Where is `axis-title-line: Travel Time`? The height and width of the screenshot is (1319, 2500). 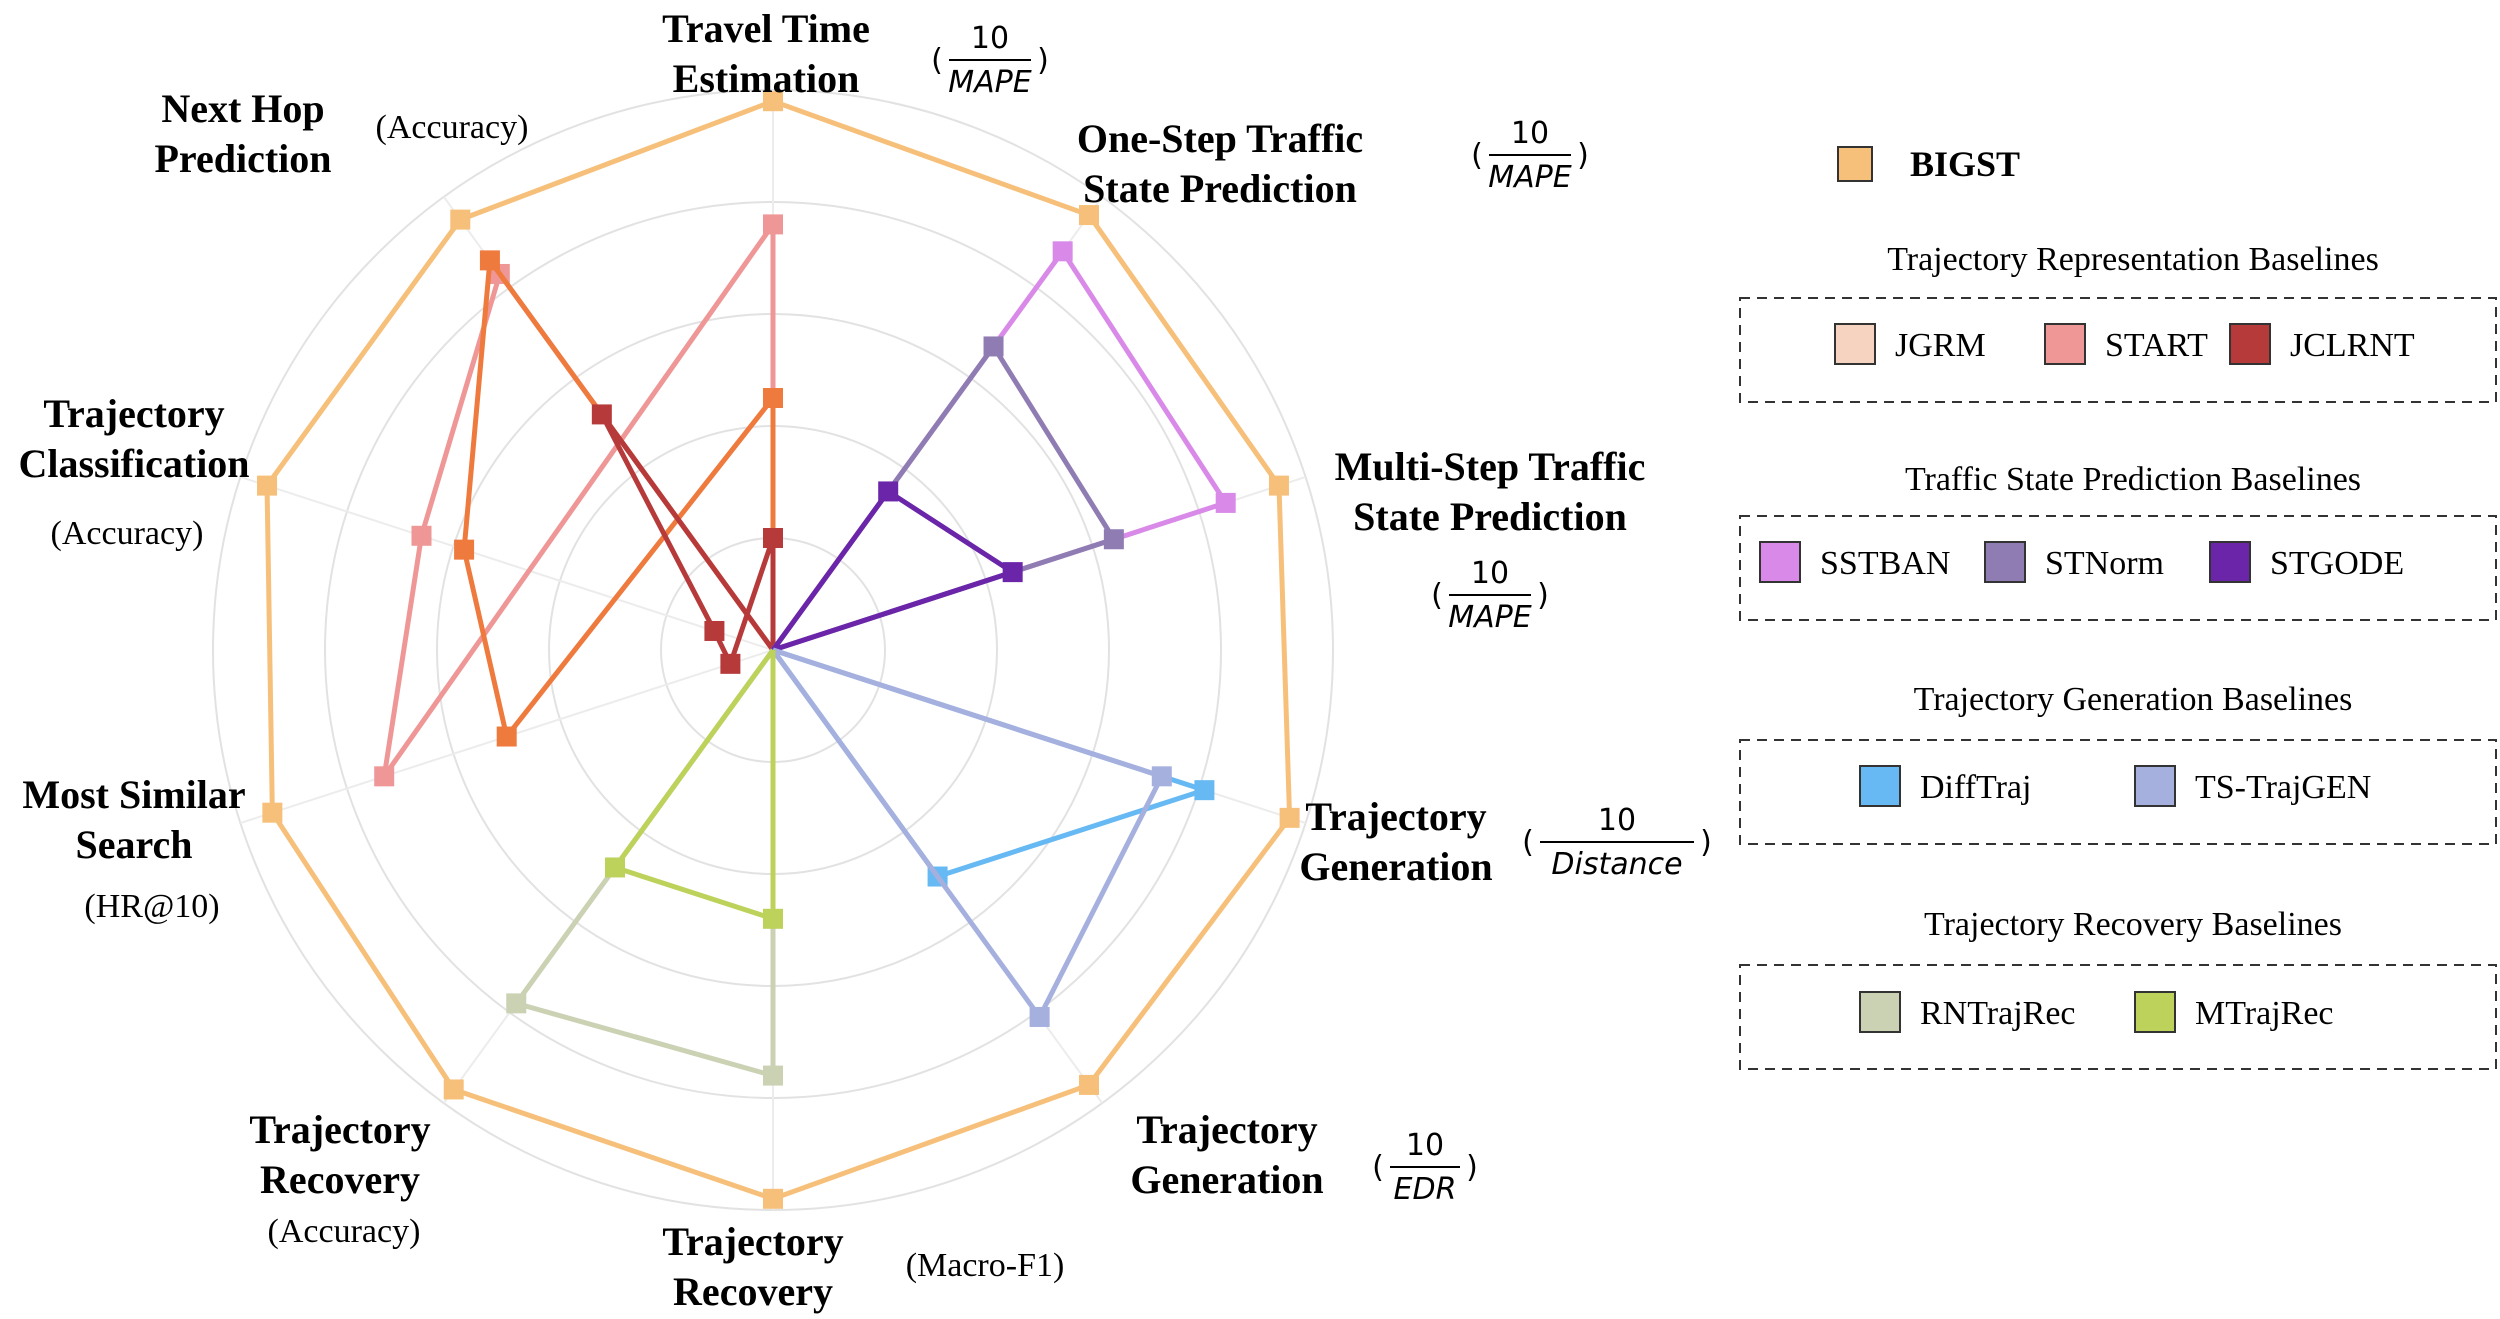 axis-title-line: Travel Time is located at coordinates (766, 28).